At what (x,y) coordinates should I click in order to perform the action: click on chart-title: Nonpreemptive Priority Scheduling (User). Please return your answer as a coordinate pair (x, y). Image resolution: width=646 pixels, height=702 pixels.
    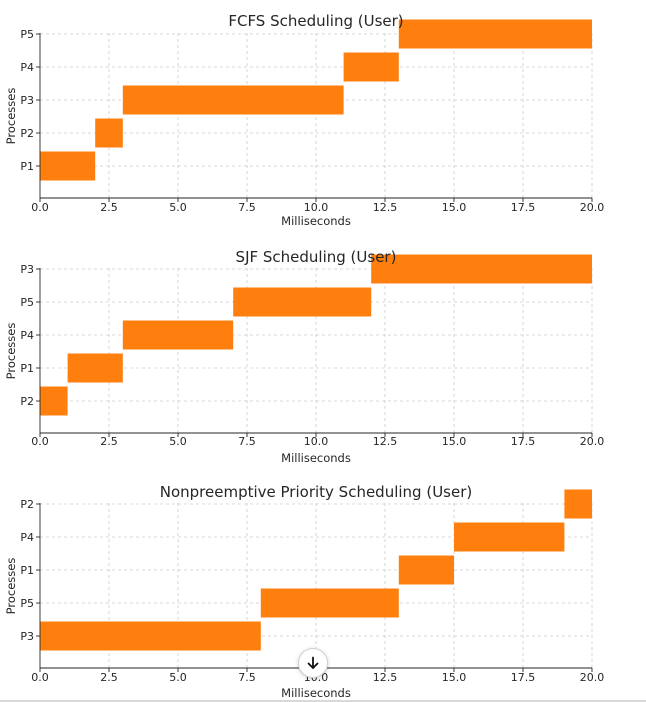
    Looking at the image, I should click on (316, 492).